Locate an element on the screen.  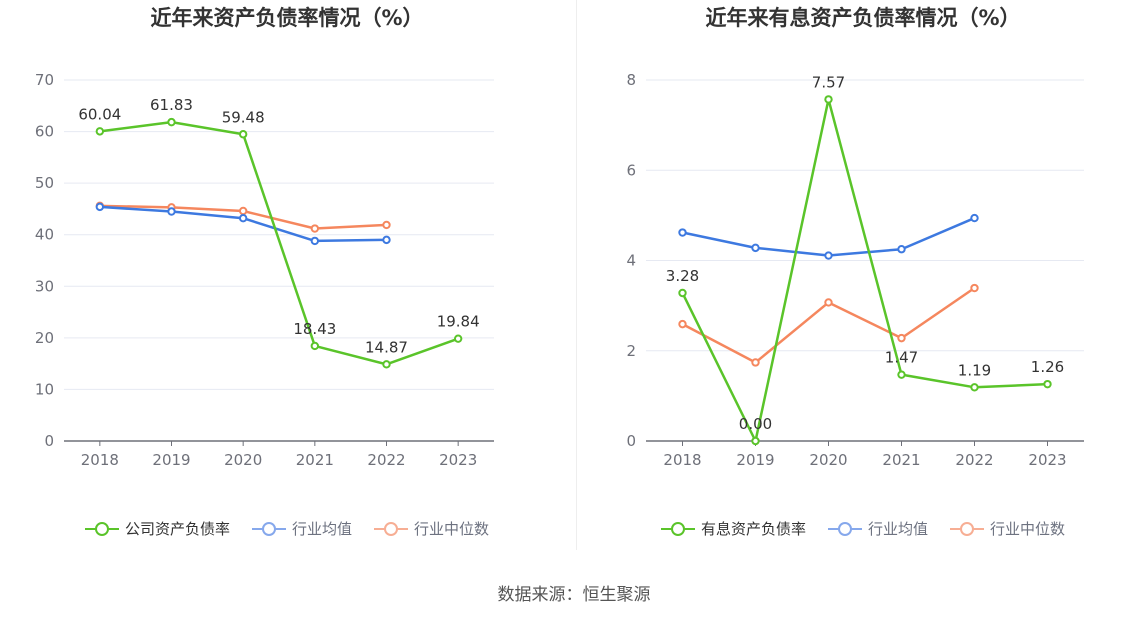
series-line-industry_avg is located at coordinates (828, 236).